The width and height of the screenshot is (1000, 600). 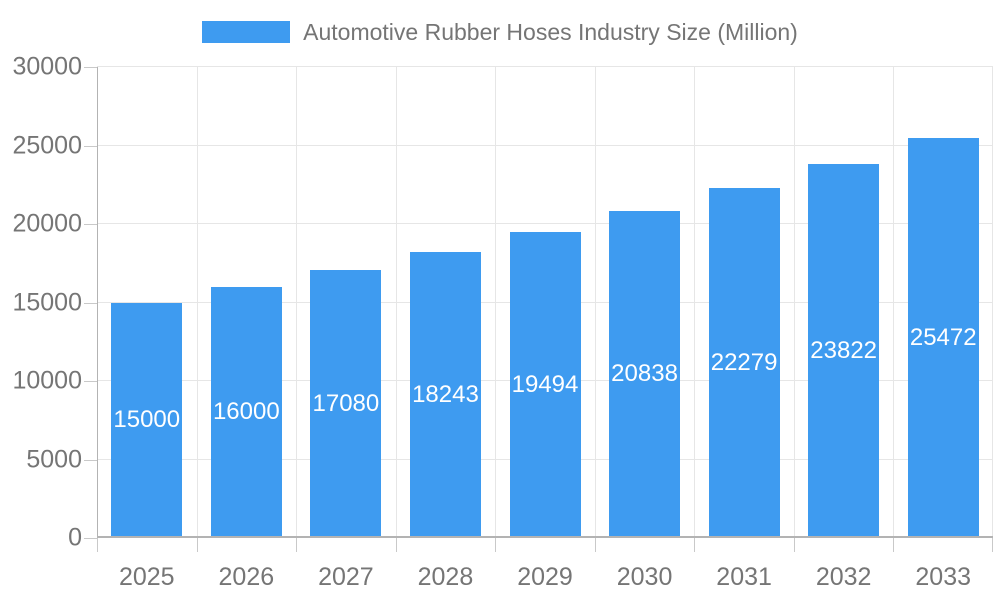 I want to click on x-axis-label: 2028, so click(x=445, y=577).